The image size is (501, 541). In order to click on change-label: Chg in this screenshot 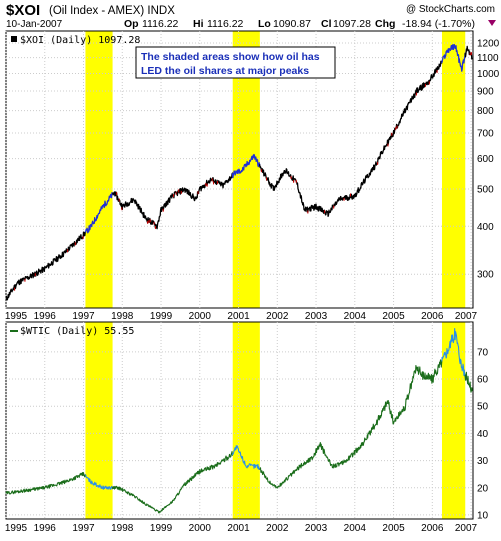, I will do `click(385, 24)`.